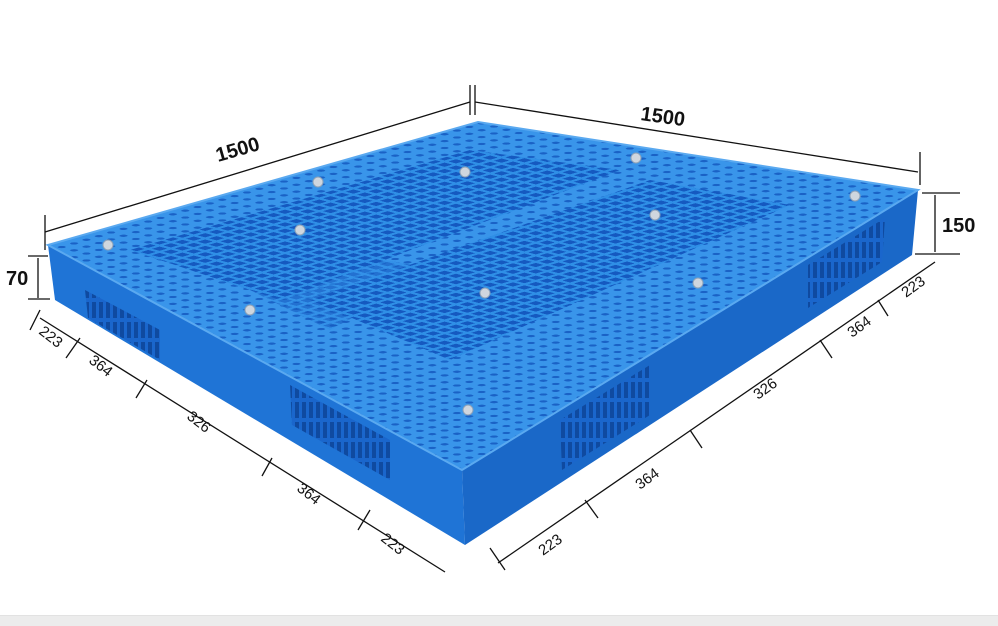  I want to click on dimension-height-entry: 70, so click(17, 279).